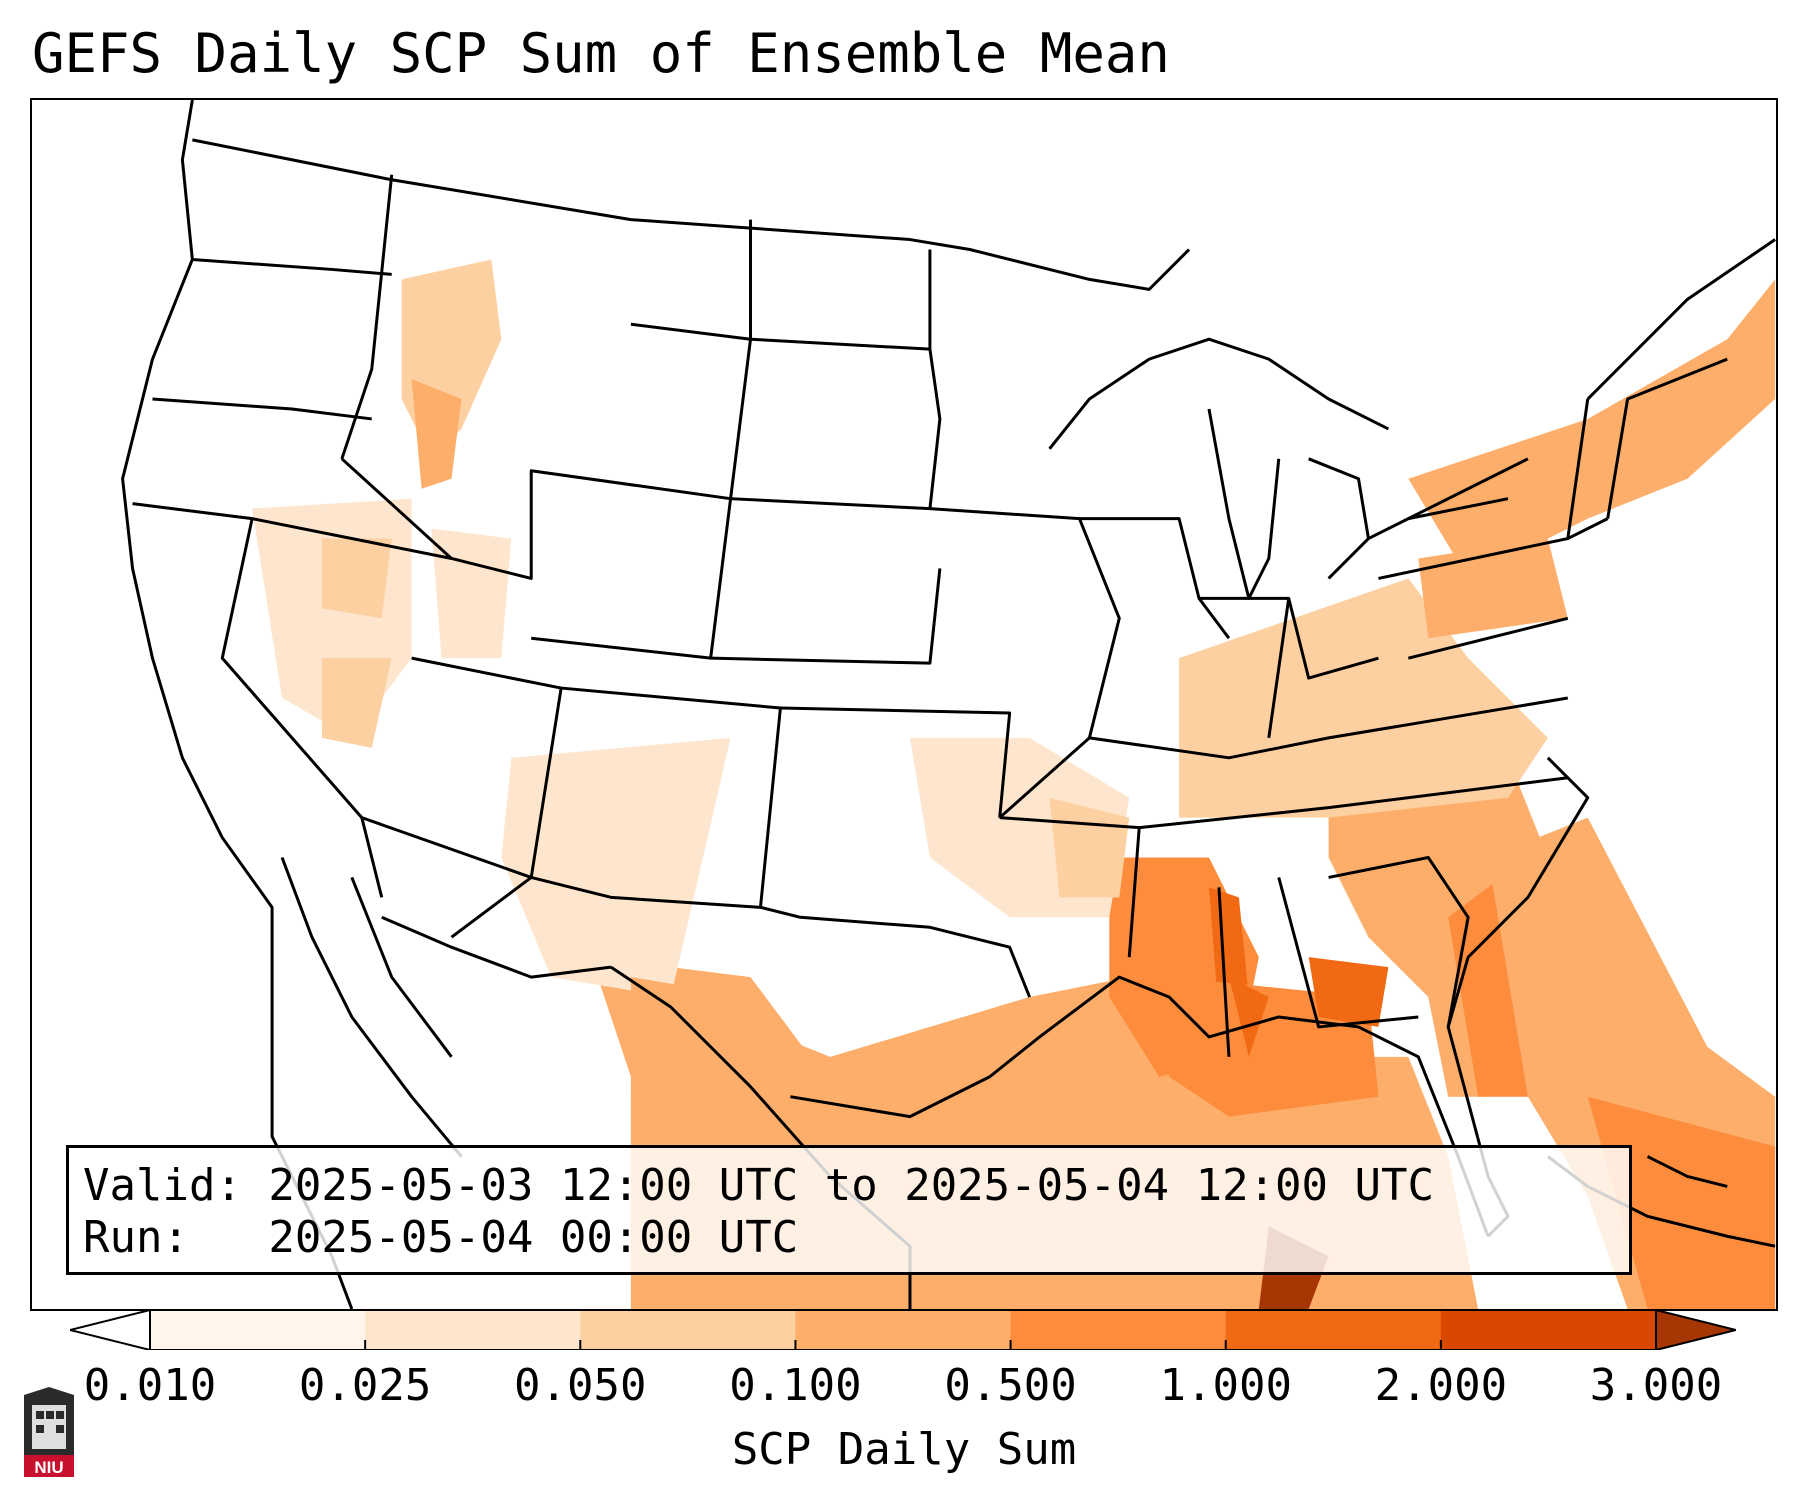  Describe the element at coordinates (1656, 1385) in the screenshot. I see `colorbar-tick-label: 3.000` at that location.